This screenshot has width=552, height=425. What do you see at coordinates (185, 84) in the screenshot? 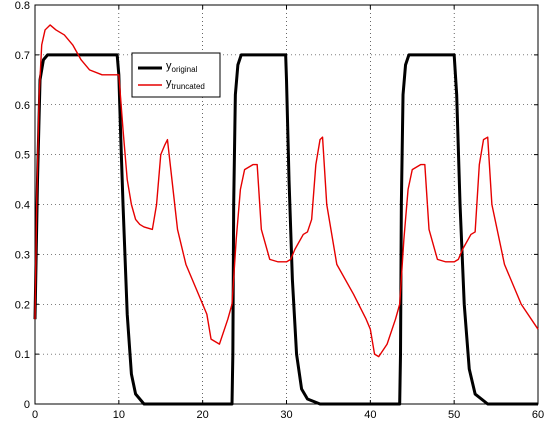
I see `legend-entry-truncated: ytruncated` at bounding box center [185, 84].